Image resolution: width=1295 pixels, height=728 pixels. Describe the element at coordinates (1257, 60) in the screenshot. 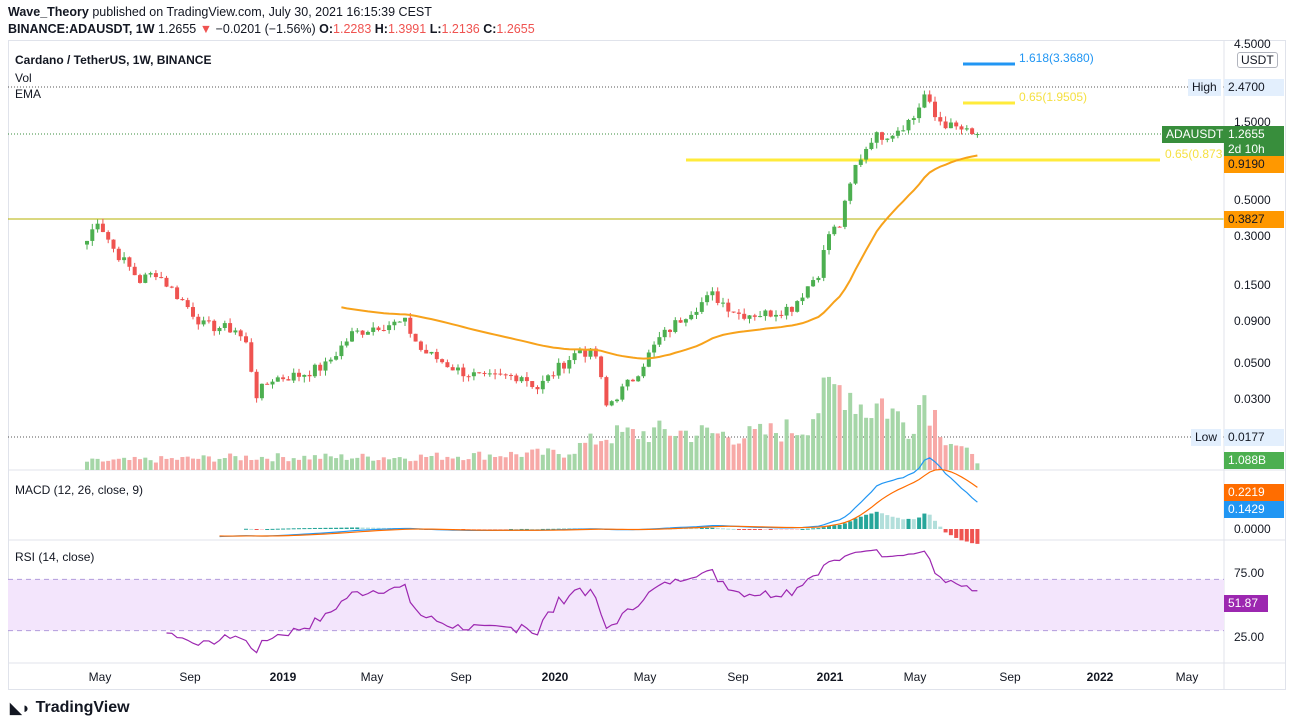

I see `currency-button: USDT` at that location.